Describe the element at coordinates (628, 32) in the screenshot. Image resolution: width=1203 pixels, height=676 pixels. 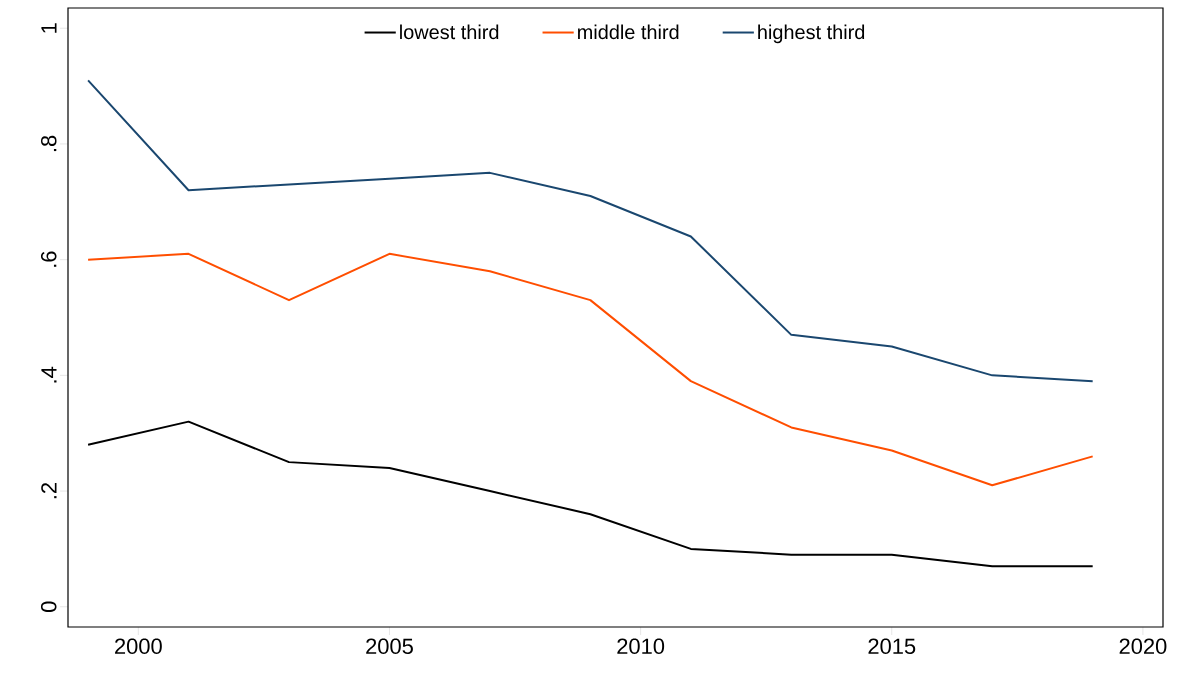
I see `legend-label: middle third` at that location.